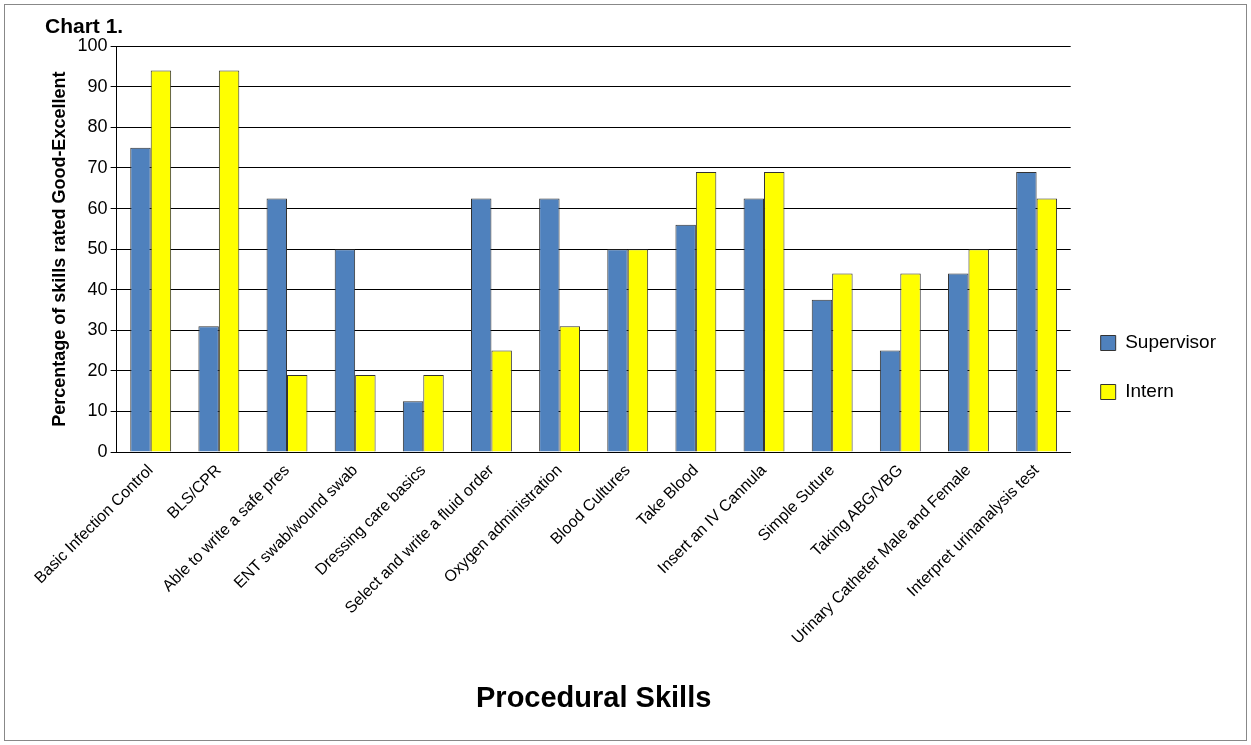 The width and height of the screenshot is (1251, 745). Describe the element at coordinates (97, 85) in the screenshot. I see `y-tick-label: 90` at that location.